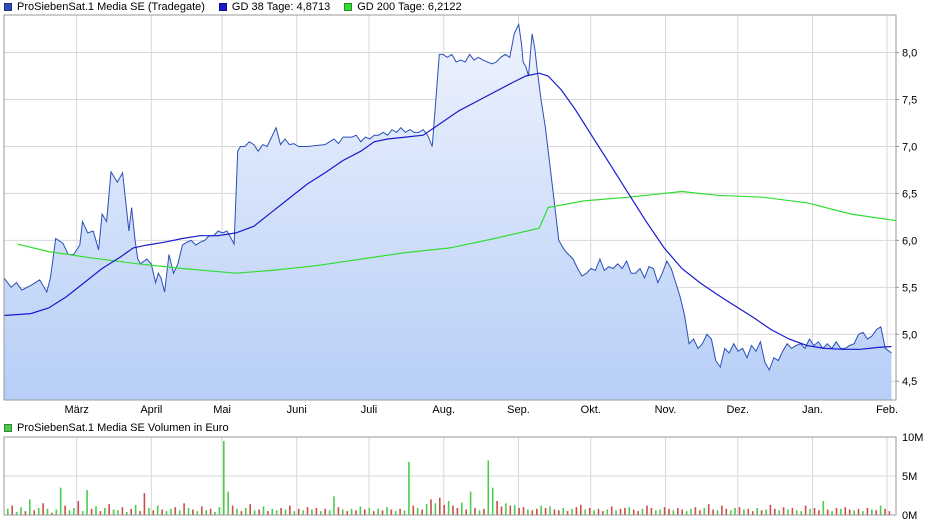 Image resolution: width=940 pixels, height=526 pixels. I want to click on price-y-tick-label: 4,5, so click(909, 382).